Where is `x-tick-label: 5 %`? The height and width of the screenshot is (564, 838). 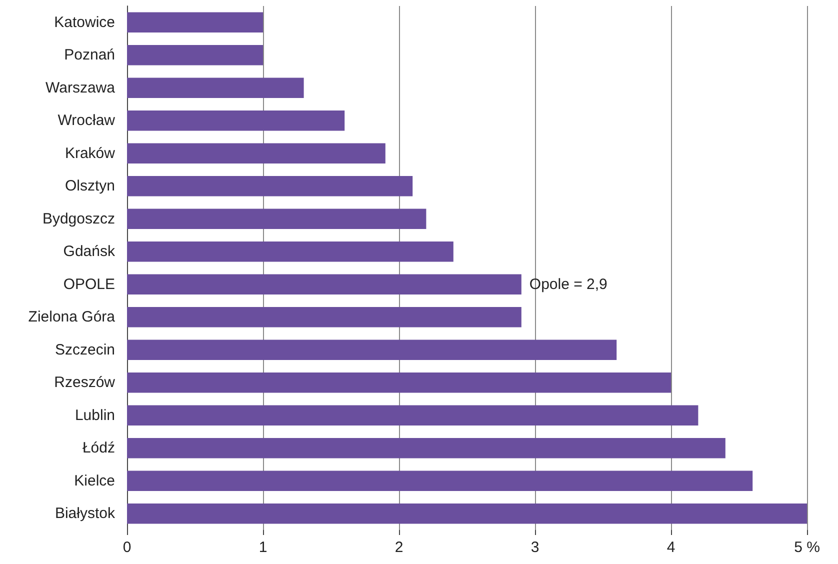 x-tick-label: 5 % is located at coordinates (807, 547).